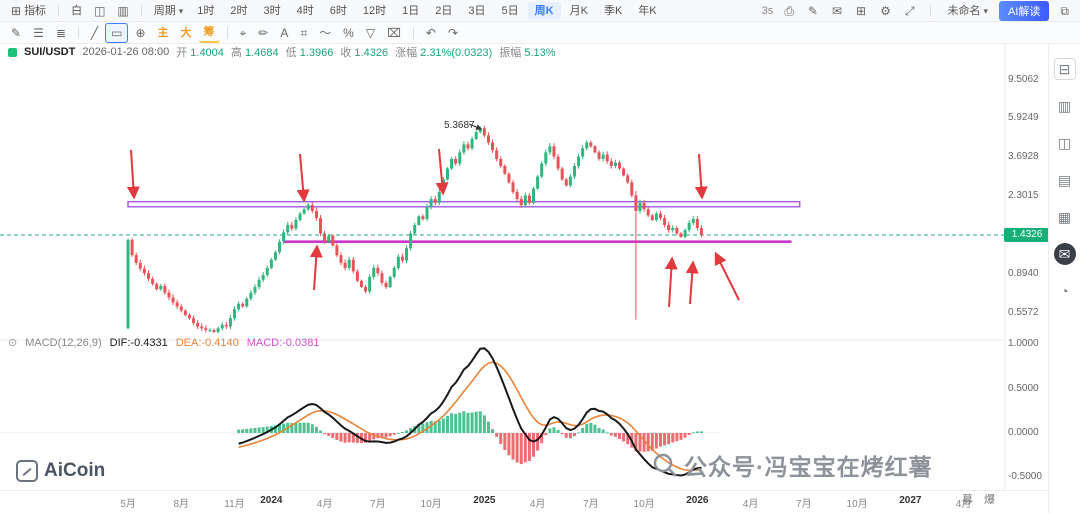 This screenshot has width=1080, height=513. Describe the element at coordinates (238, 11) in the screenshot. I see `timeframe-2时: 2时` at that location.